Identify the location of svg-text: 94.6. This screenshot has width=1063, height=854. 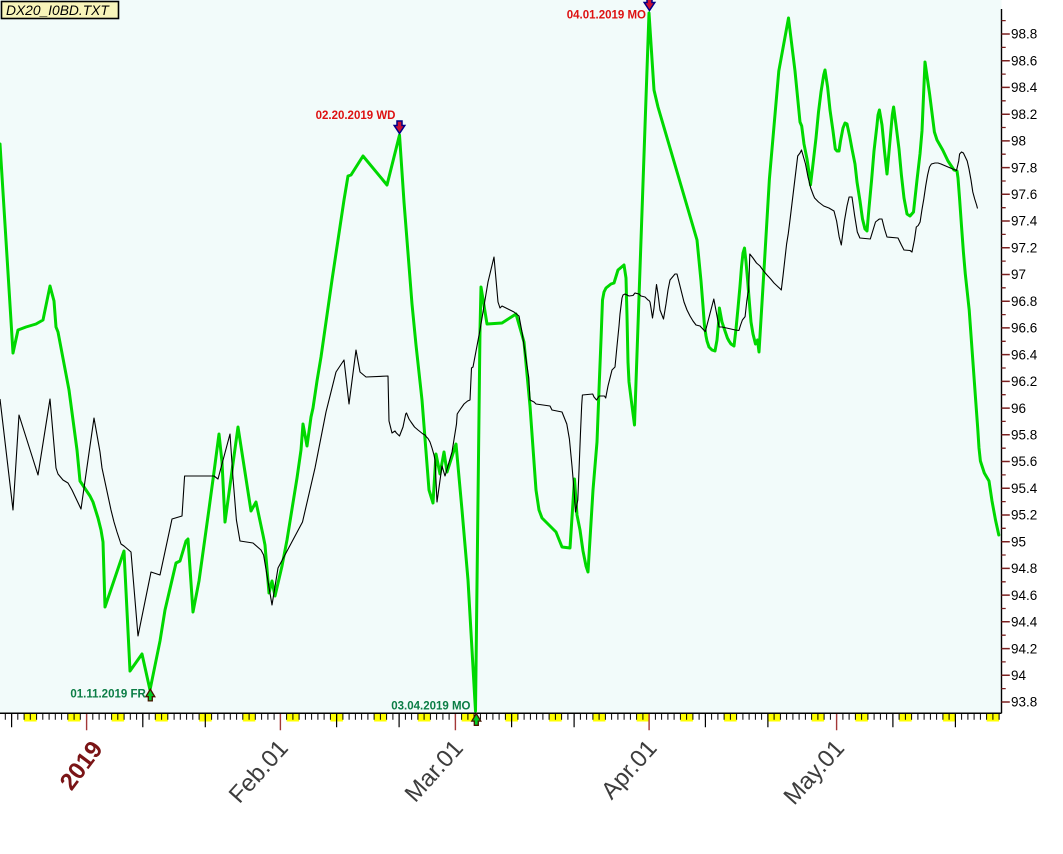
(1024, 595).